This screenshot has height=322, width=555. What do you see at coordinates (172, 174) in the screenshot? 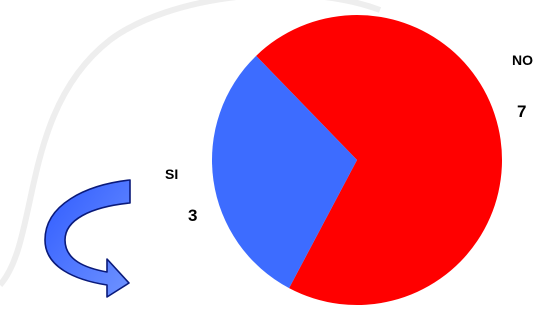
I see `slice-label-si: SI` at bounding box center [172, 174].